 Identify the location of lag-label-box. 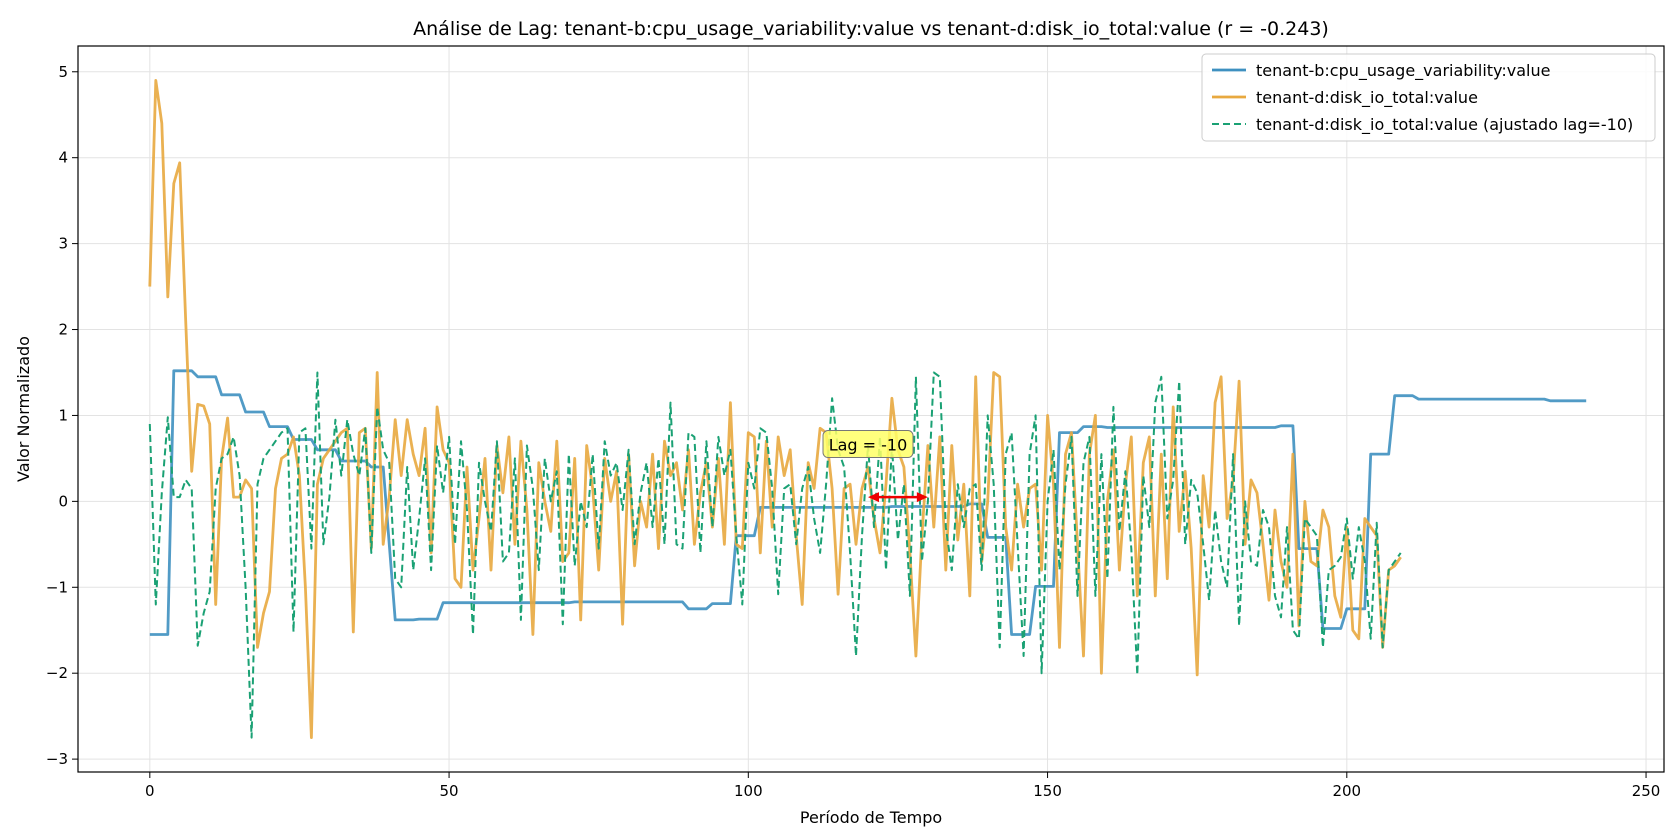
(868, 444).